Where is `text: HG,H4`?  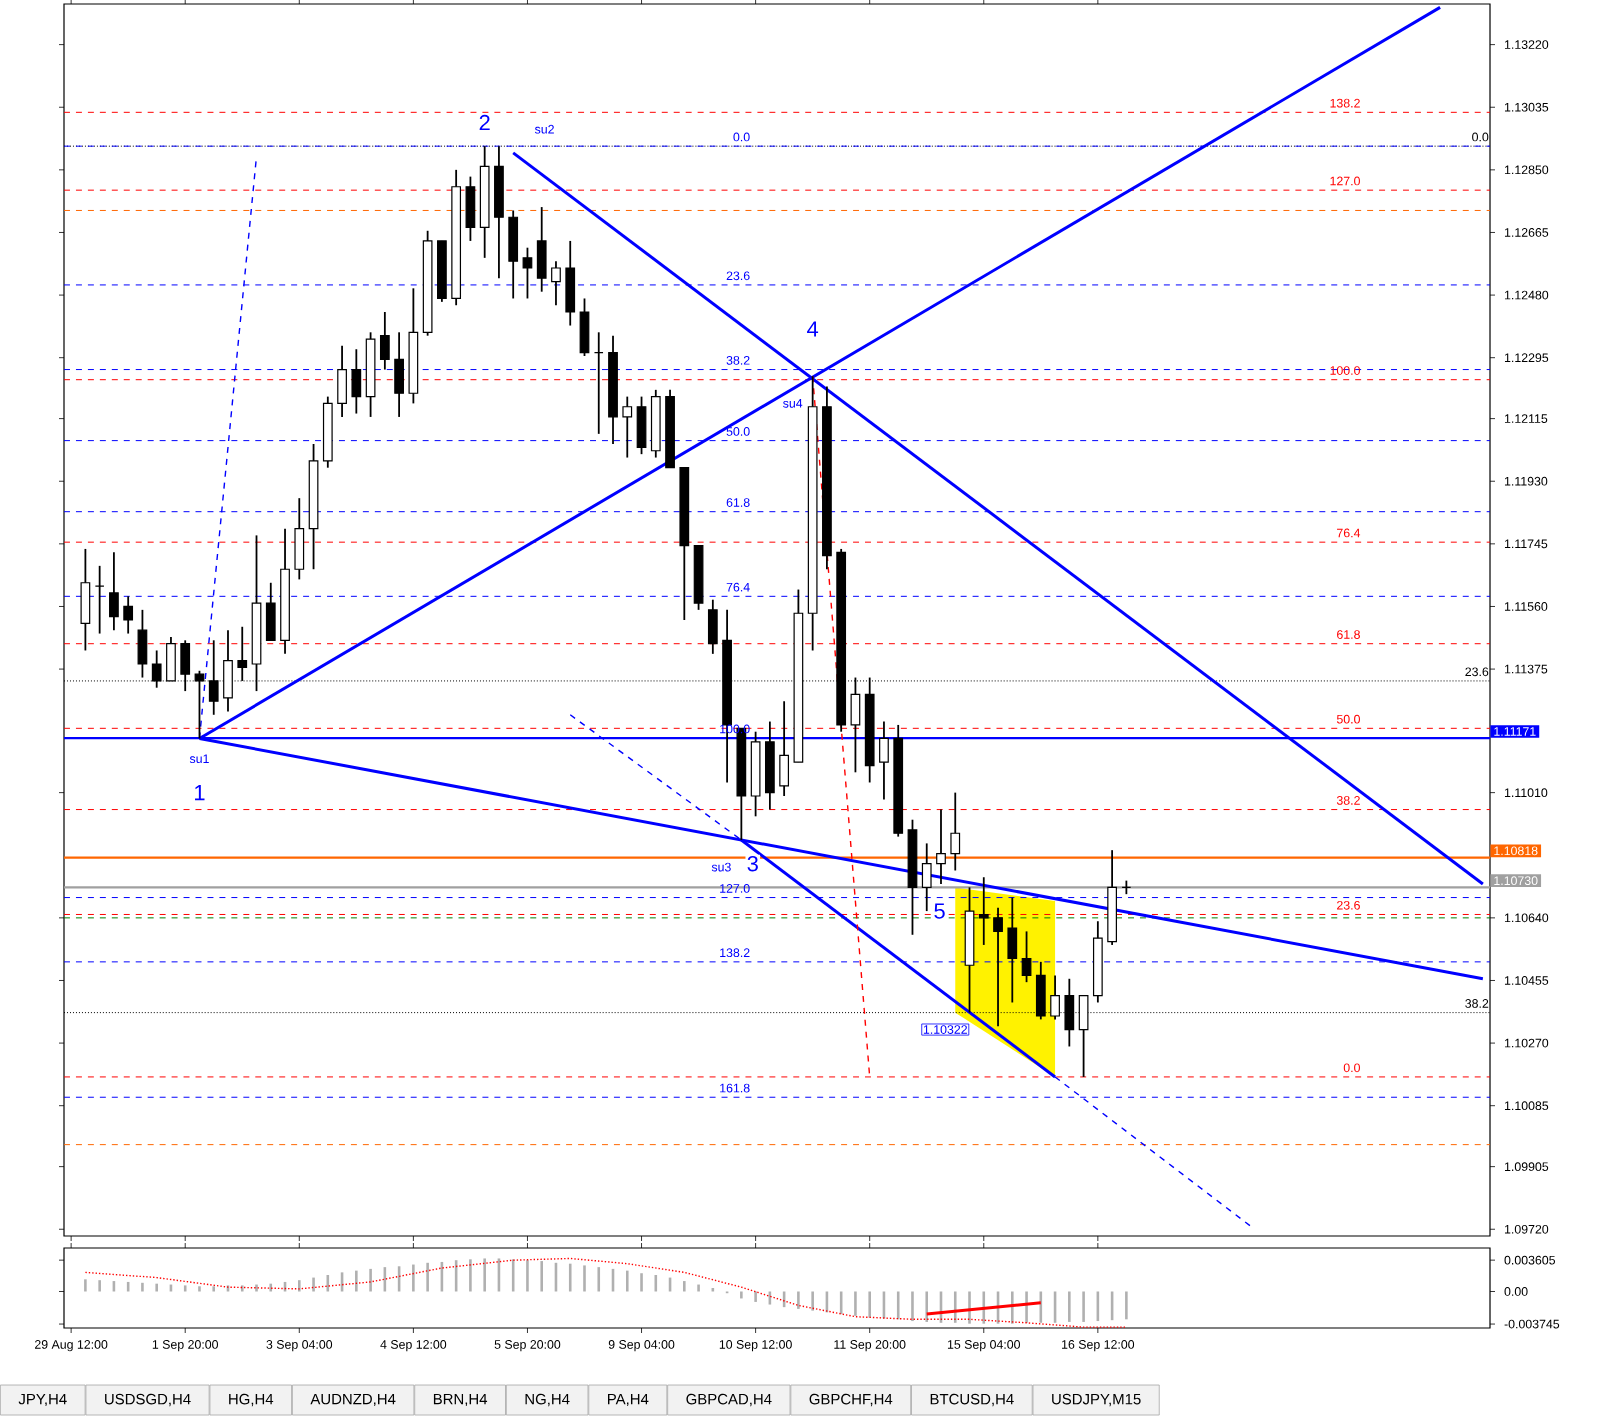
text: HG,H4 is located at coordinates (251, 1400).